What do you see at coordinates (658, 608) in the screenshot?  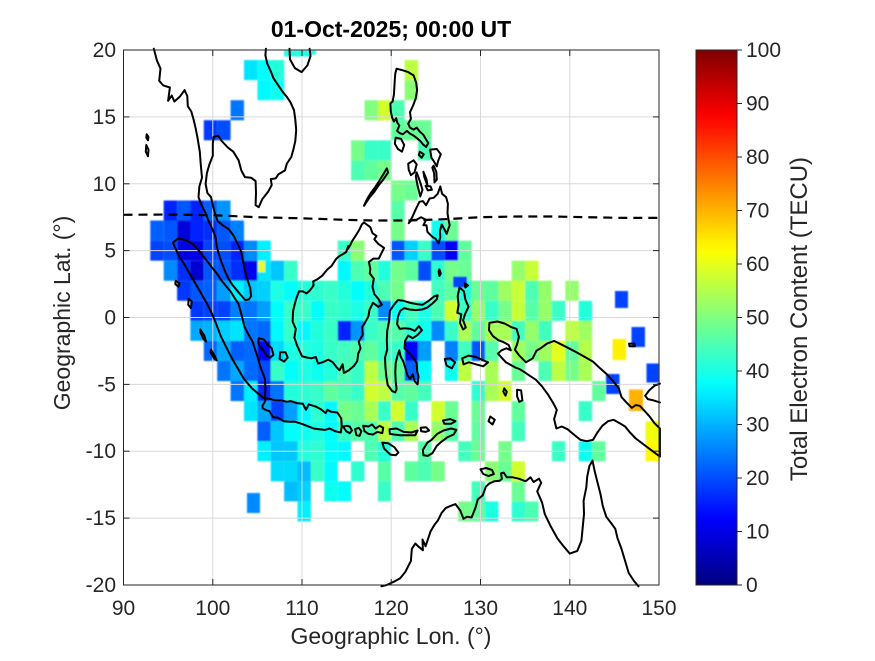 I see `svg-text: 150` at bounding box center [658, 608].